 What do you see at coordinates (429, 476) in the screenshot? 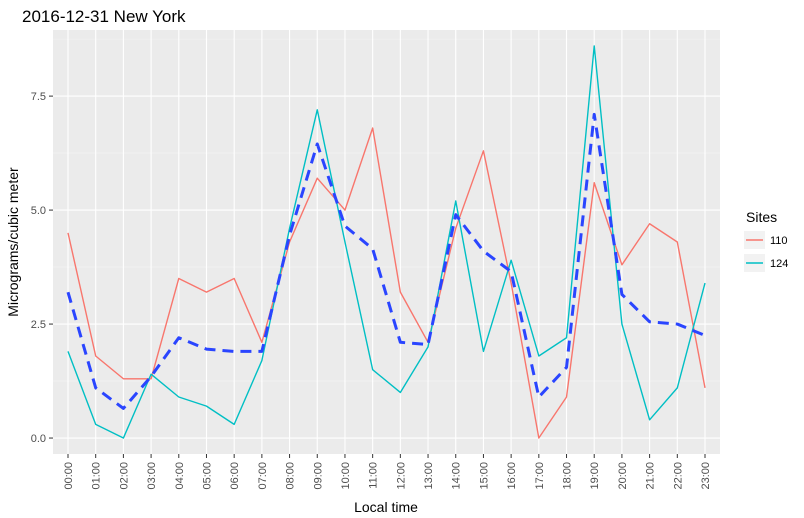
I see `x-tick-label: 13:00` at bounding box center [429, 476].